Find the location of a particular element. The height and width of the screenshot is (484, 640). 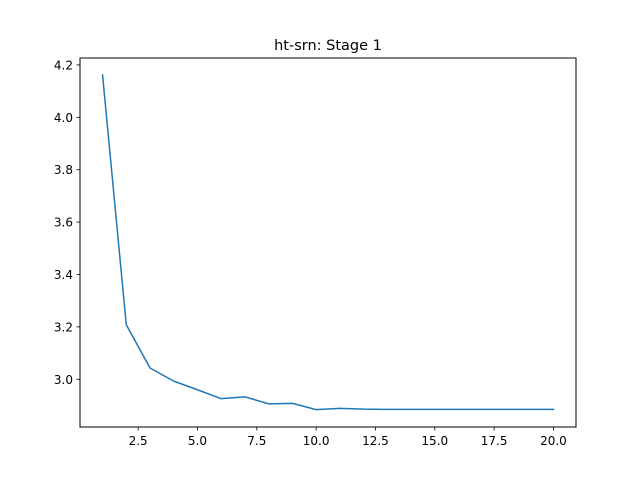

x-tick-label: 2.5 is located at coordinates (138, 441).